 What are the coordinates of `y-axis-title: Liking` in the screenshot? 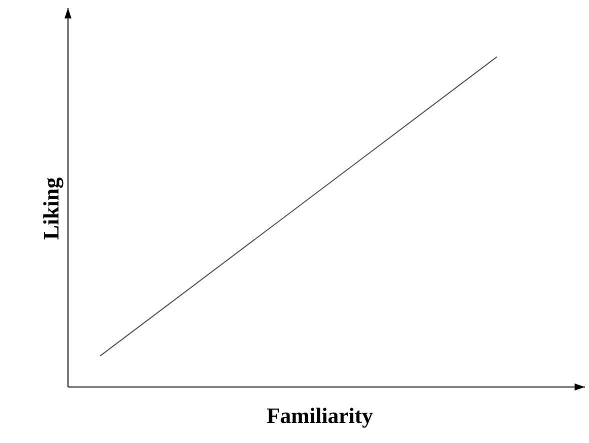 It's located at (53, 209).